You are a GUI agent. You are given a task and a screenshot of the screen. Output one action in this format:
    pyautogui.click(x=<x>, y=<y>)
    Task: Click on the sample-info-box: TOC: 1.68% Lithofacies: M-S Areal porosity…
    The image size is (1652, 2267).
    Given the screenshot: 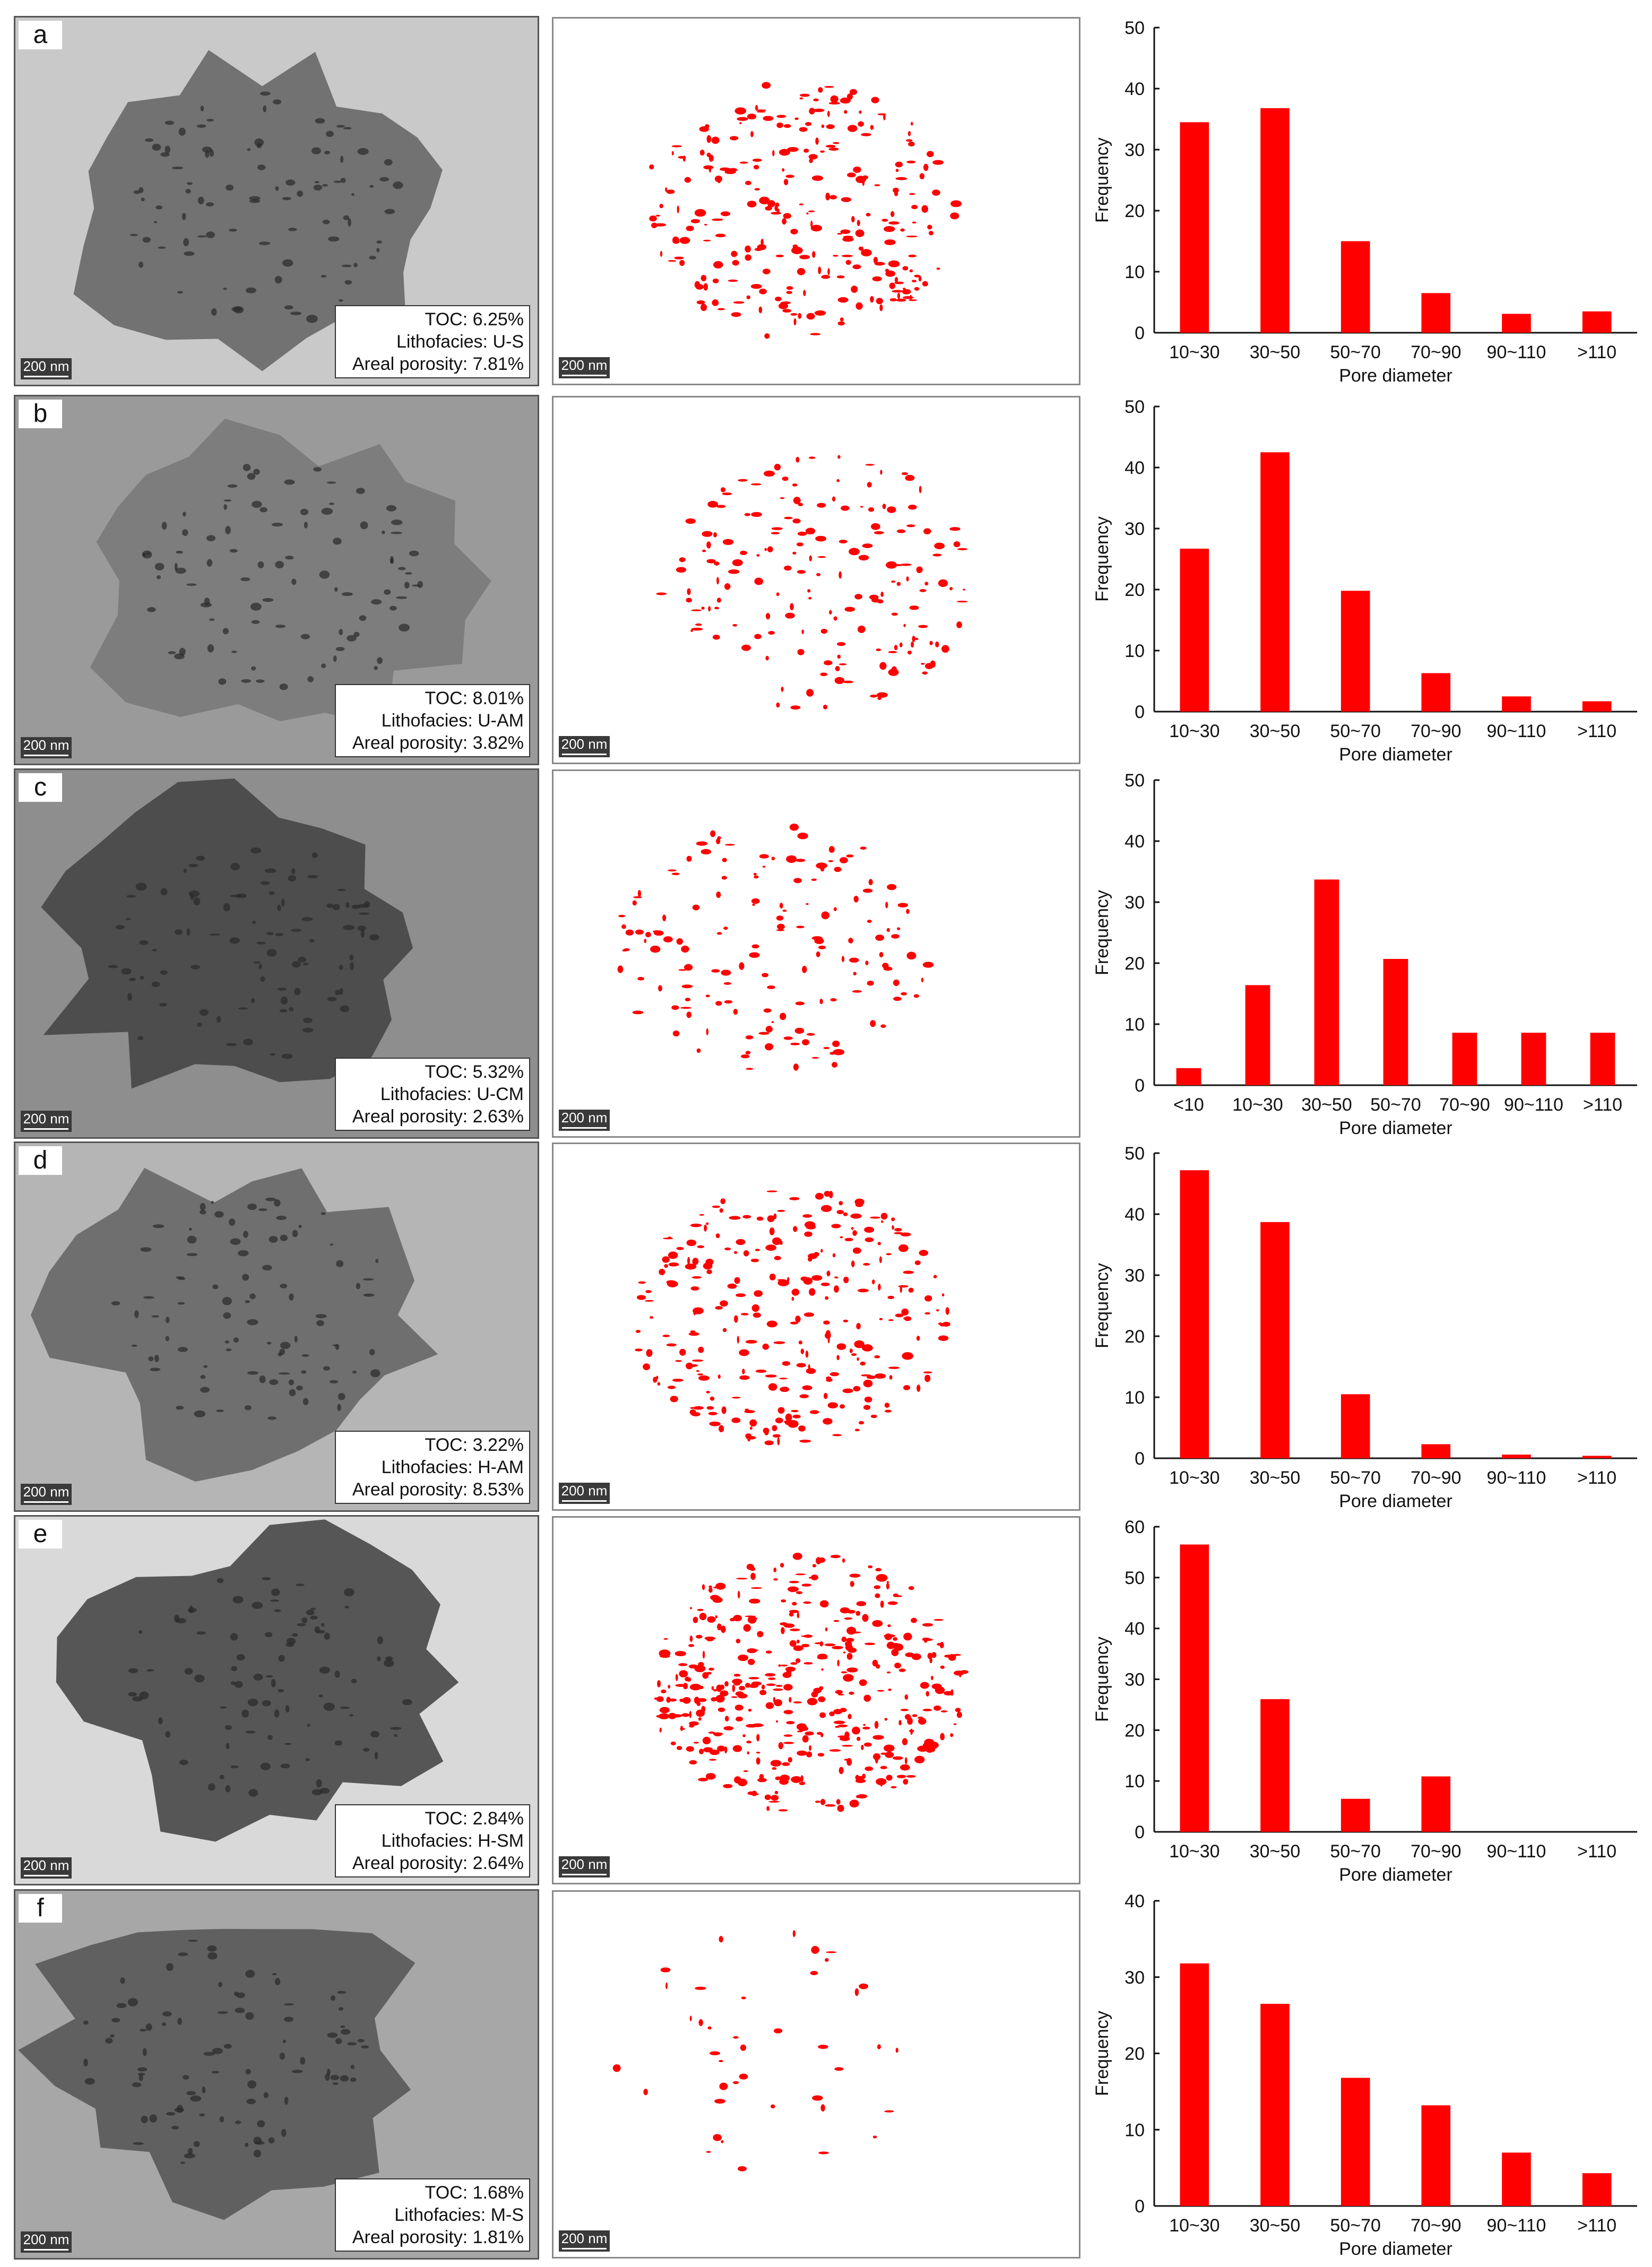 What is the action you would take?
    pyautogui.click(x=432, y=2215)
    